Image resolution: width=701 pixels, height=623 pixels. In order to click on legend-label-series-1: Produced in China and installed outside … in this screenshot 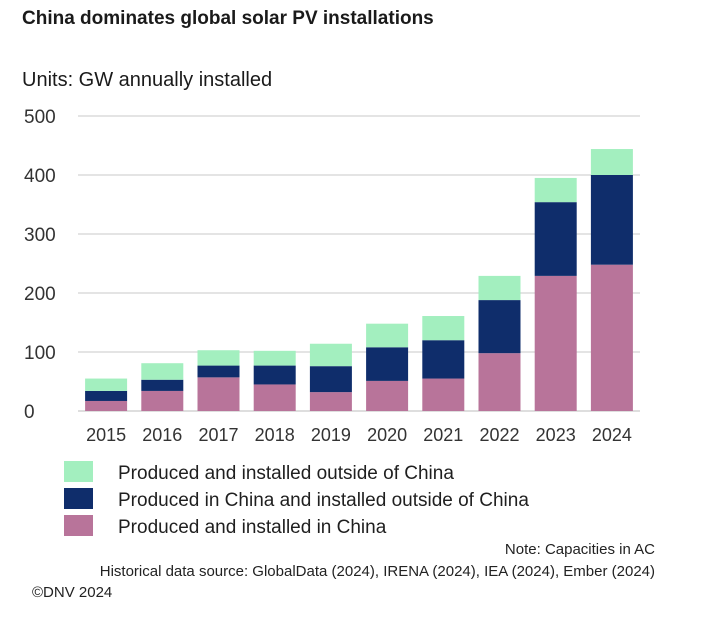, I will do `click(323, 500)`.